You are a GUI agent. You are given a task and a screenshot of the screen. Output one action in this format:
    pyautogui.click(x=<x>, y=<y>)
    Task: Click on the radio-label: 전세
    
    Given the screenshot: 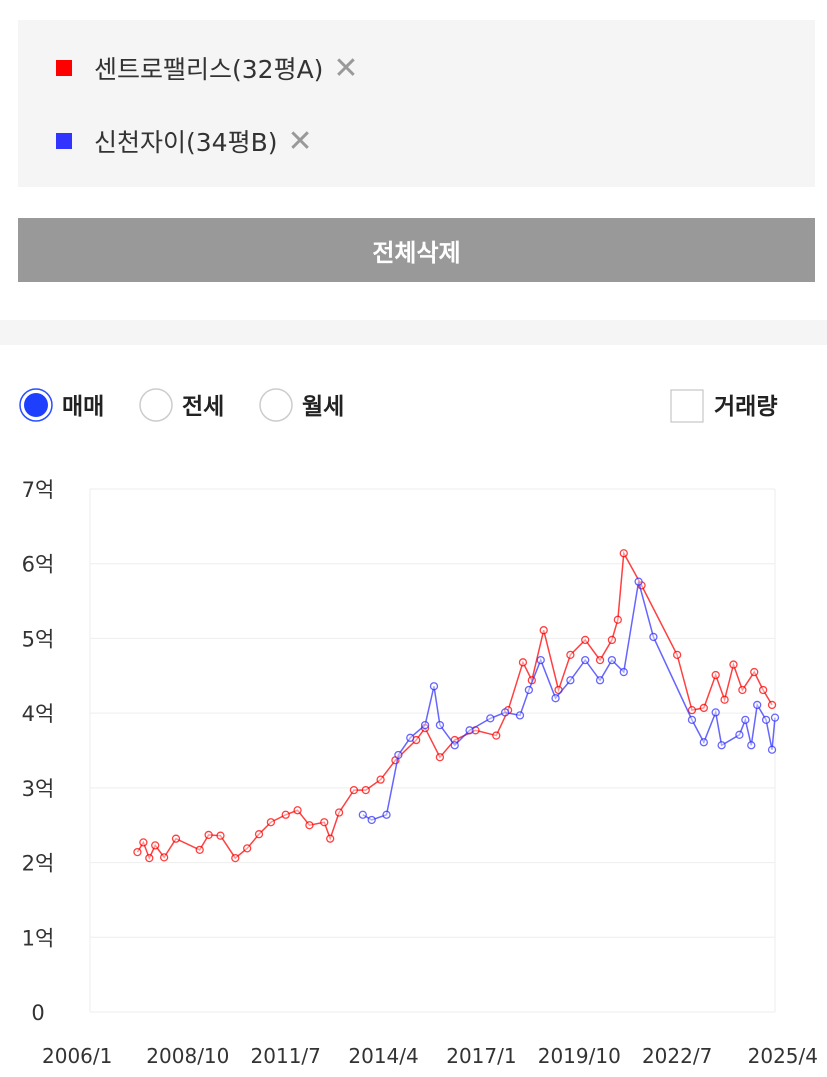 What is the action you would take?
    pyautogui.click(x=203, y=407)
    